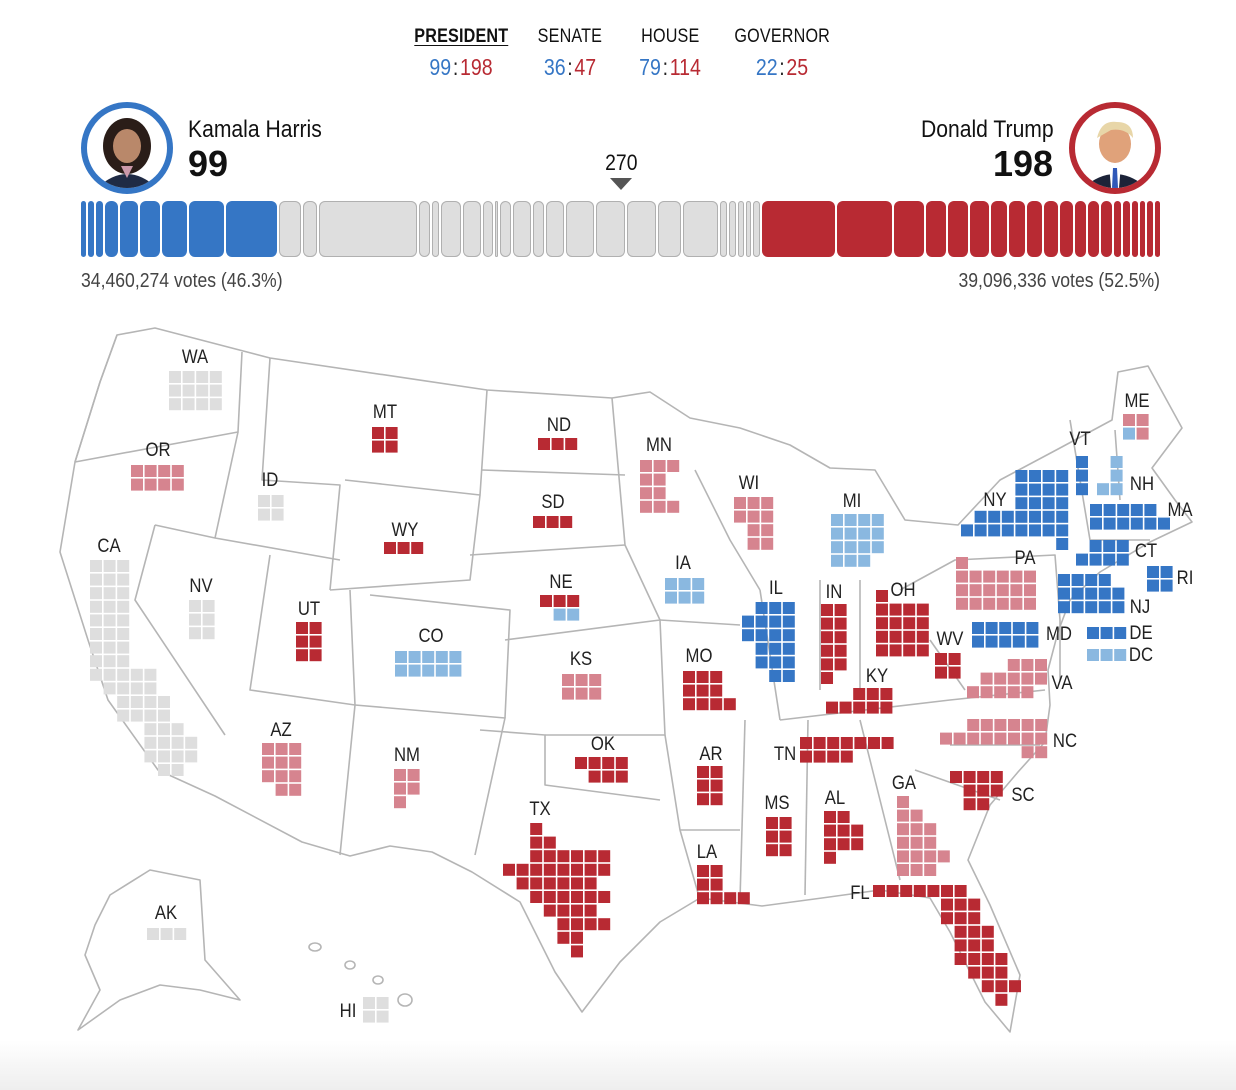  Describe the element at coordinates (1066, 229) in the screenshot. I see `bar-segment-ok` at that location.